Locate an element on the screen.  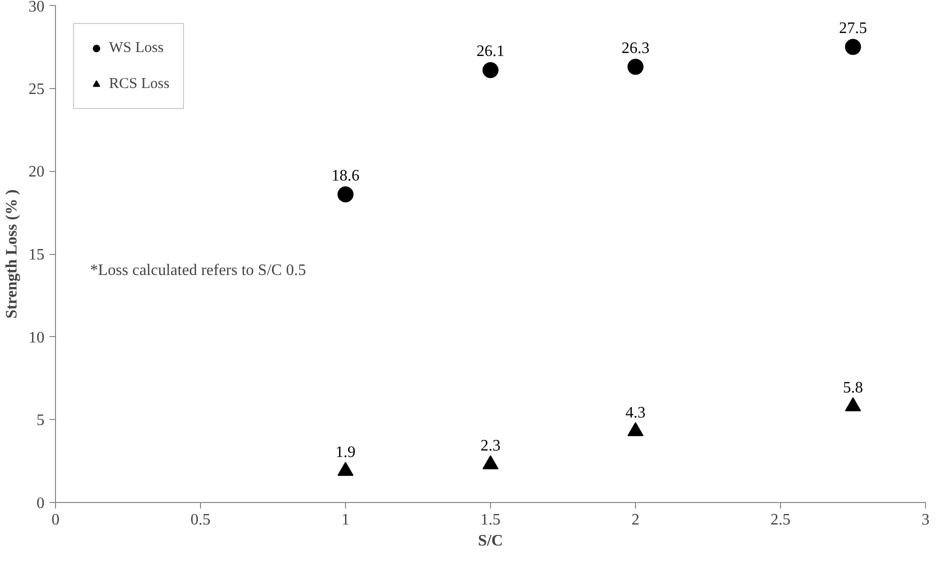
y-tick-label: 25 is located at coordinates (36, 89).